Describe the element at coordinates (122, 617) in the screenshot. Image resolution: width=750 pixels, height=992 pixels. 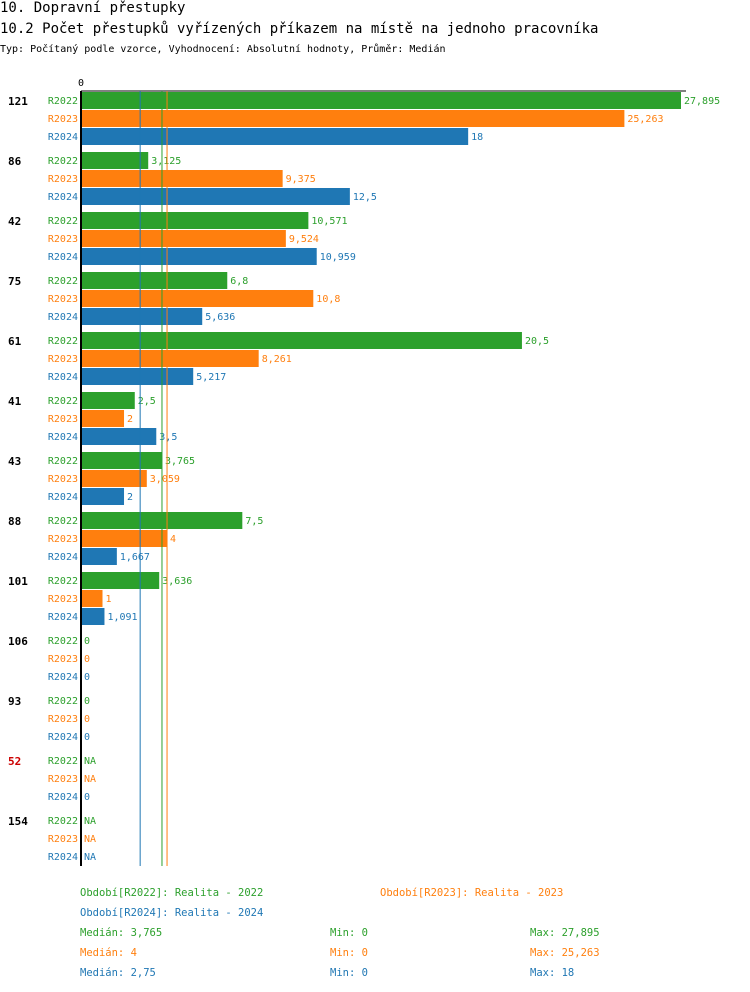
I see `data-label: 1,091` at that location.